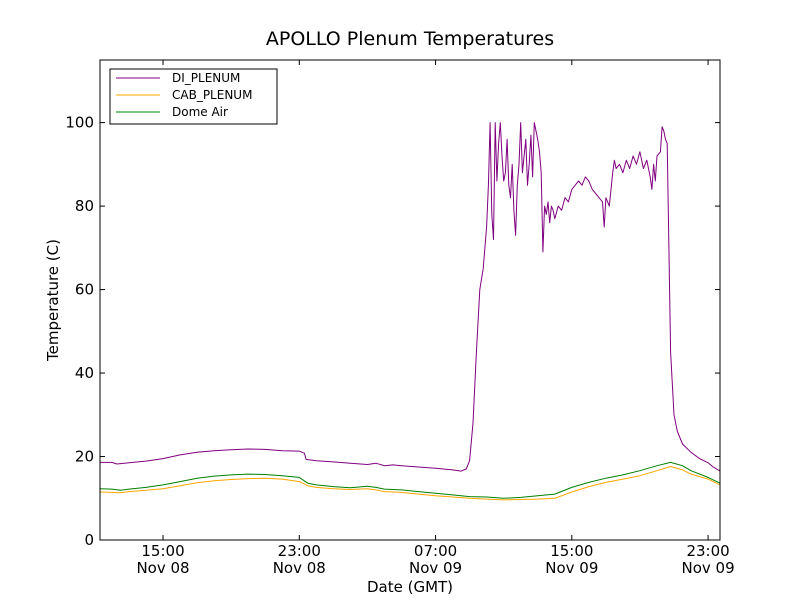  I want to click on y-tick-label: 0, so click(89, 540).